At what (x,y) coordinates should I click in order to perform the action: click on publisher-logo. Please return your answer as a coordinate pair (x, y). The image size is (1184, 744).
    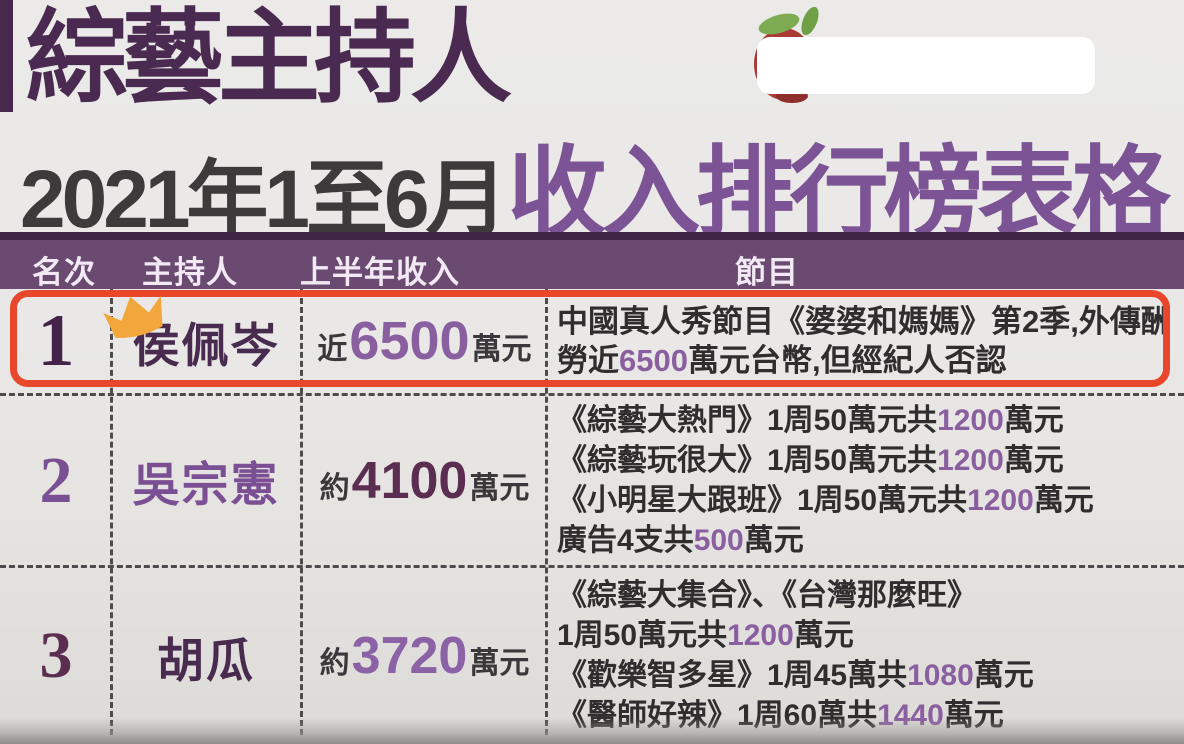
    Looking at the image, I should click on (922, 55).